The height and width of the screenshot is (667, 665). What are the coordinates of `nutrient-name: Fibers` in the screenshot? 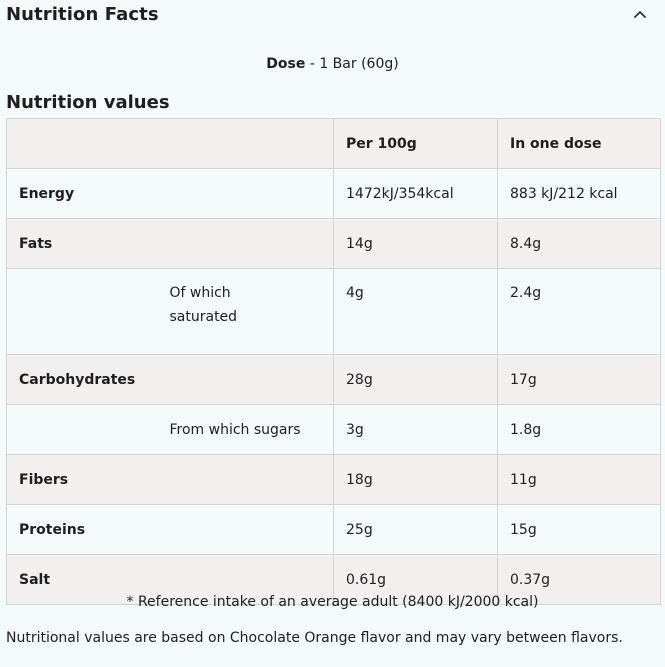 It's located at (88, 479).